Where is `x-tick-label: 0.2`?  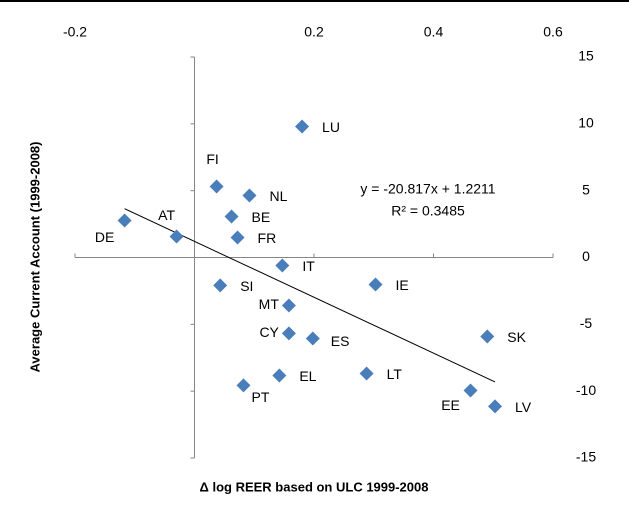
x-tick-label: 0.2 is located at coordinates (314, 32).